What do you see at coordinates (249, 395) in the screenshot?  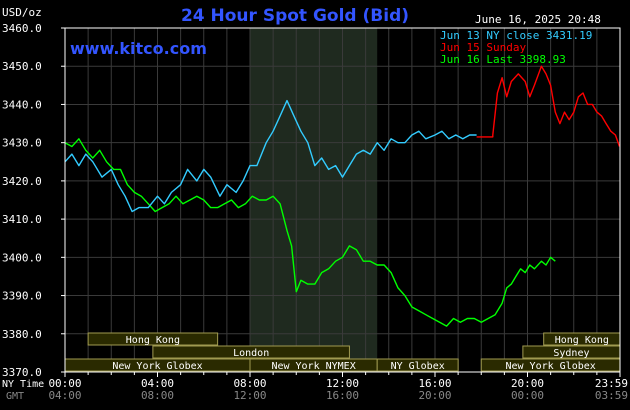 I see `x-tick-label-gmt: 12:00` at bounding box center [249, 395].